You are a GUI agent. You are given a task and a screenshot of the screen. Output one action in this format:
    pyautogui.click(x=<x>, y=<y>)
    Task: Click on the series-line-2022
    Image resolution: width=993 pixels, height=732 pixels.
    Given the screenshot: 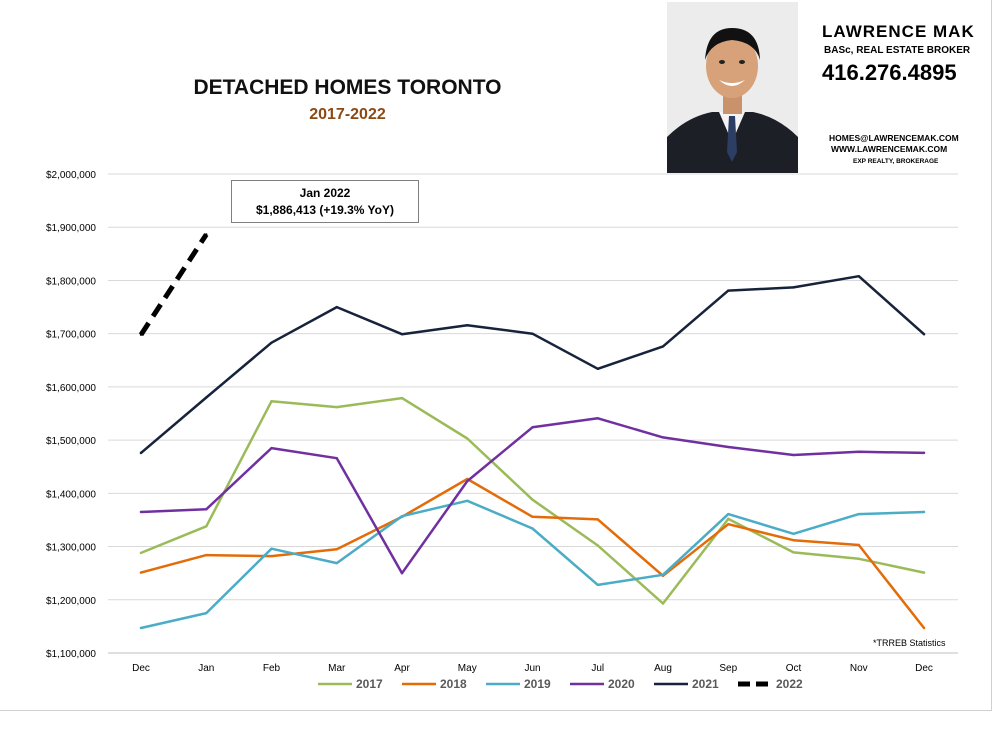 What is the action you would take?
    pyautogui.click(x=173, y=285)
    